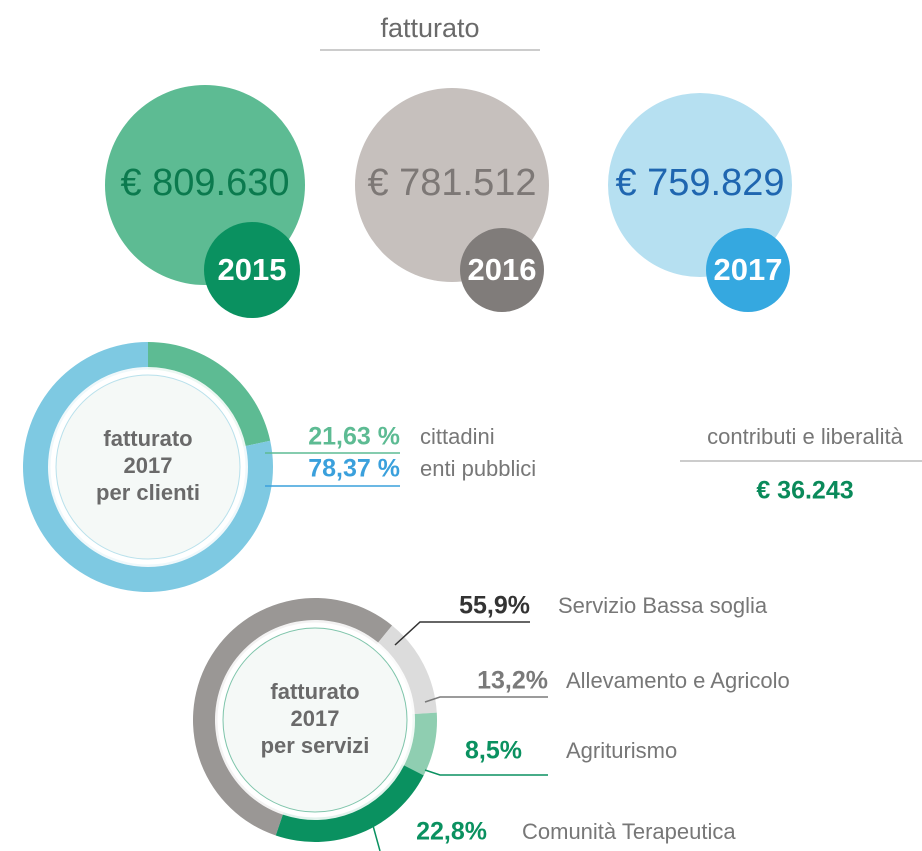  What do you see at coordinates (451, 832) in the screenshot?
I see `value-label: 22,8%` at bounding box center [451, 832].